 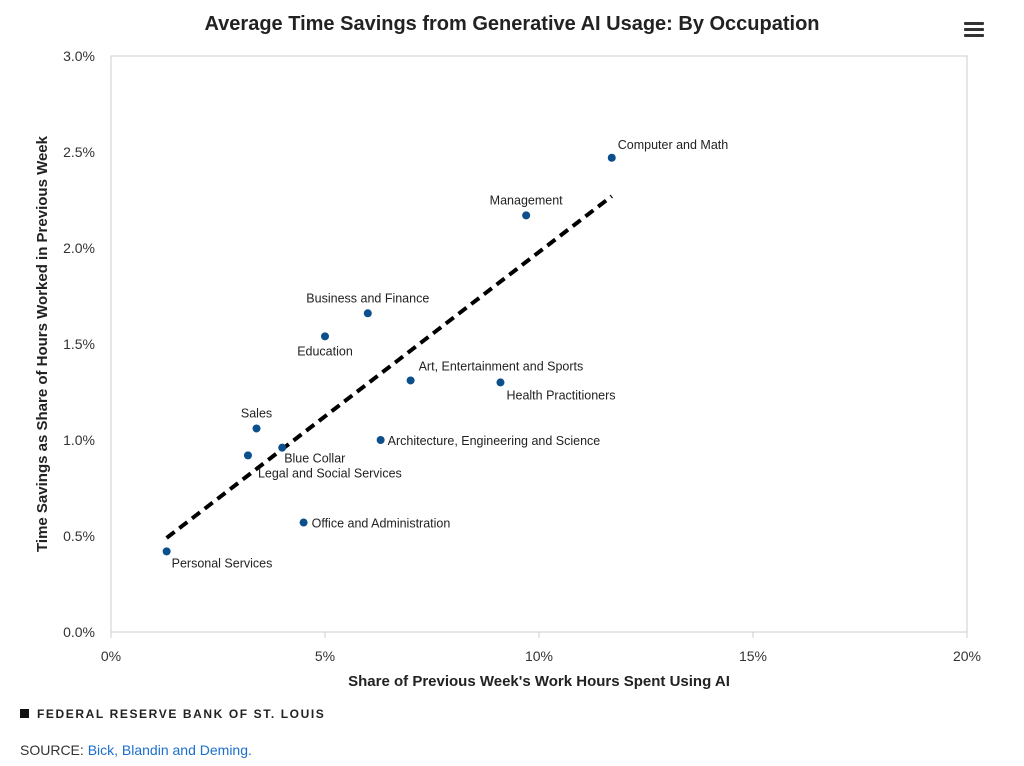 What do you see at coordinates (967, 656) in the screenshot?
I see `x-tick-label: 20%` at bounding box center [967, 656].